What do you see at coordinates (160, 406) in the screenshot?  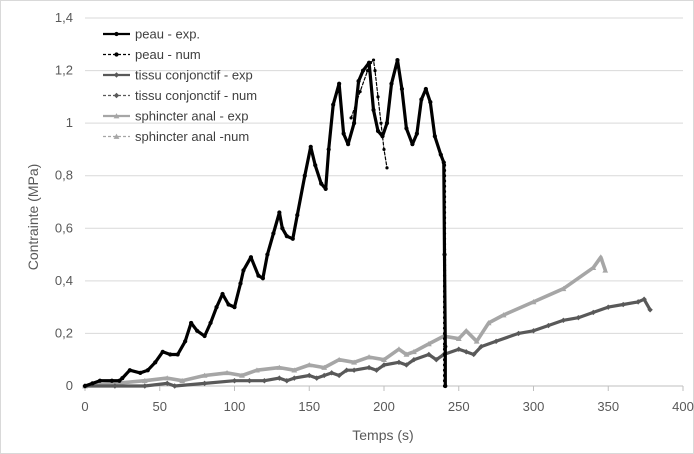 I see `x-tick-label: 50` at bounding box center [160, 406].